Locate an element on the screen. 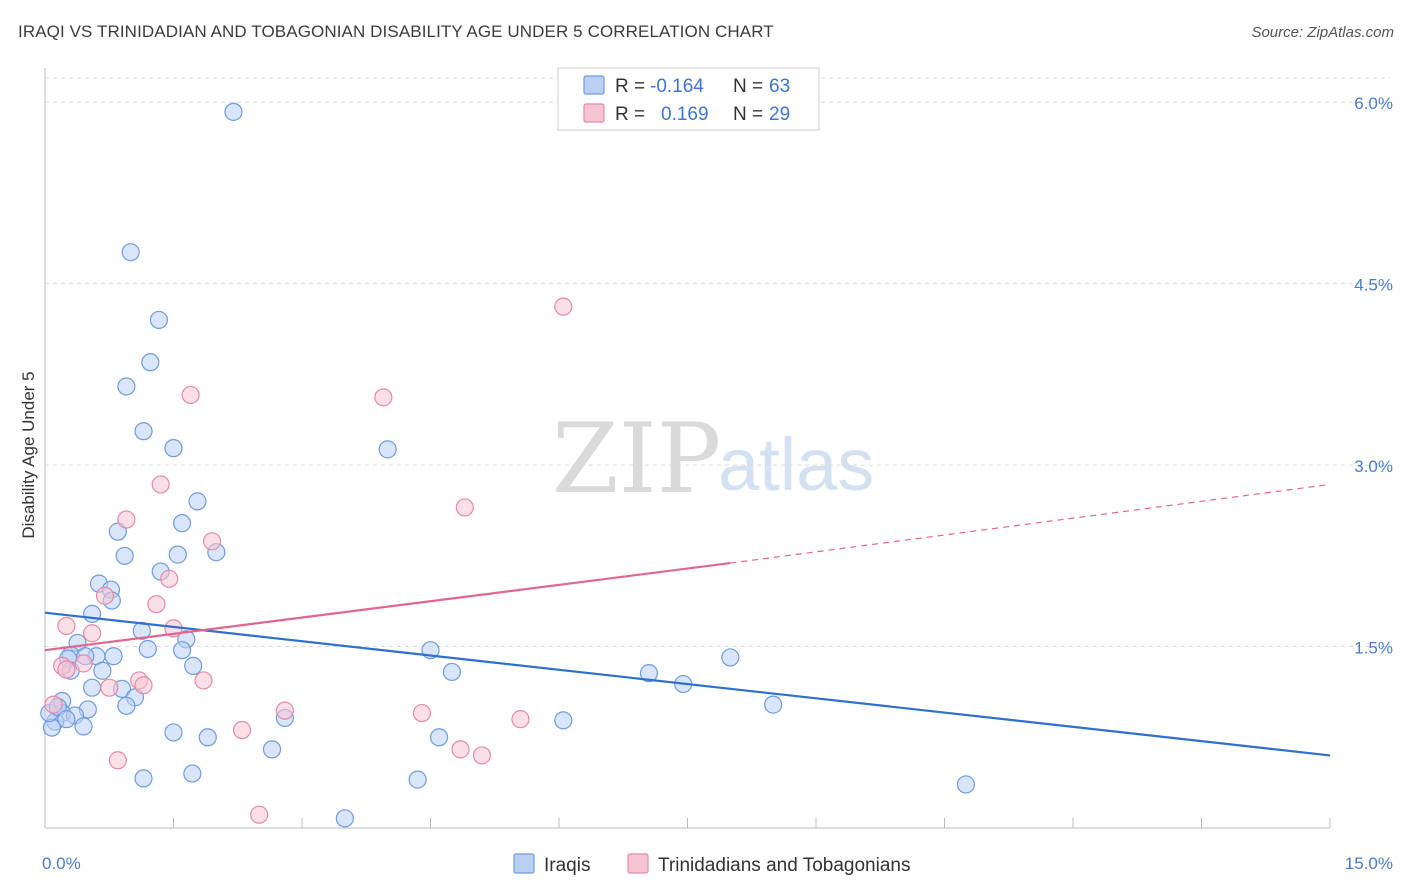 Image resolution: width=1406 pixels, height=892 pixels. bottom-legend-swatch-iraqis is located at coordinates (524, 863).